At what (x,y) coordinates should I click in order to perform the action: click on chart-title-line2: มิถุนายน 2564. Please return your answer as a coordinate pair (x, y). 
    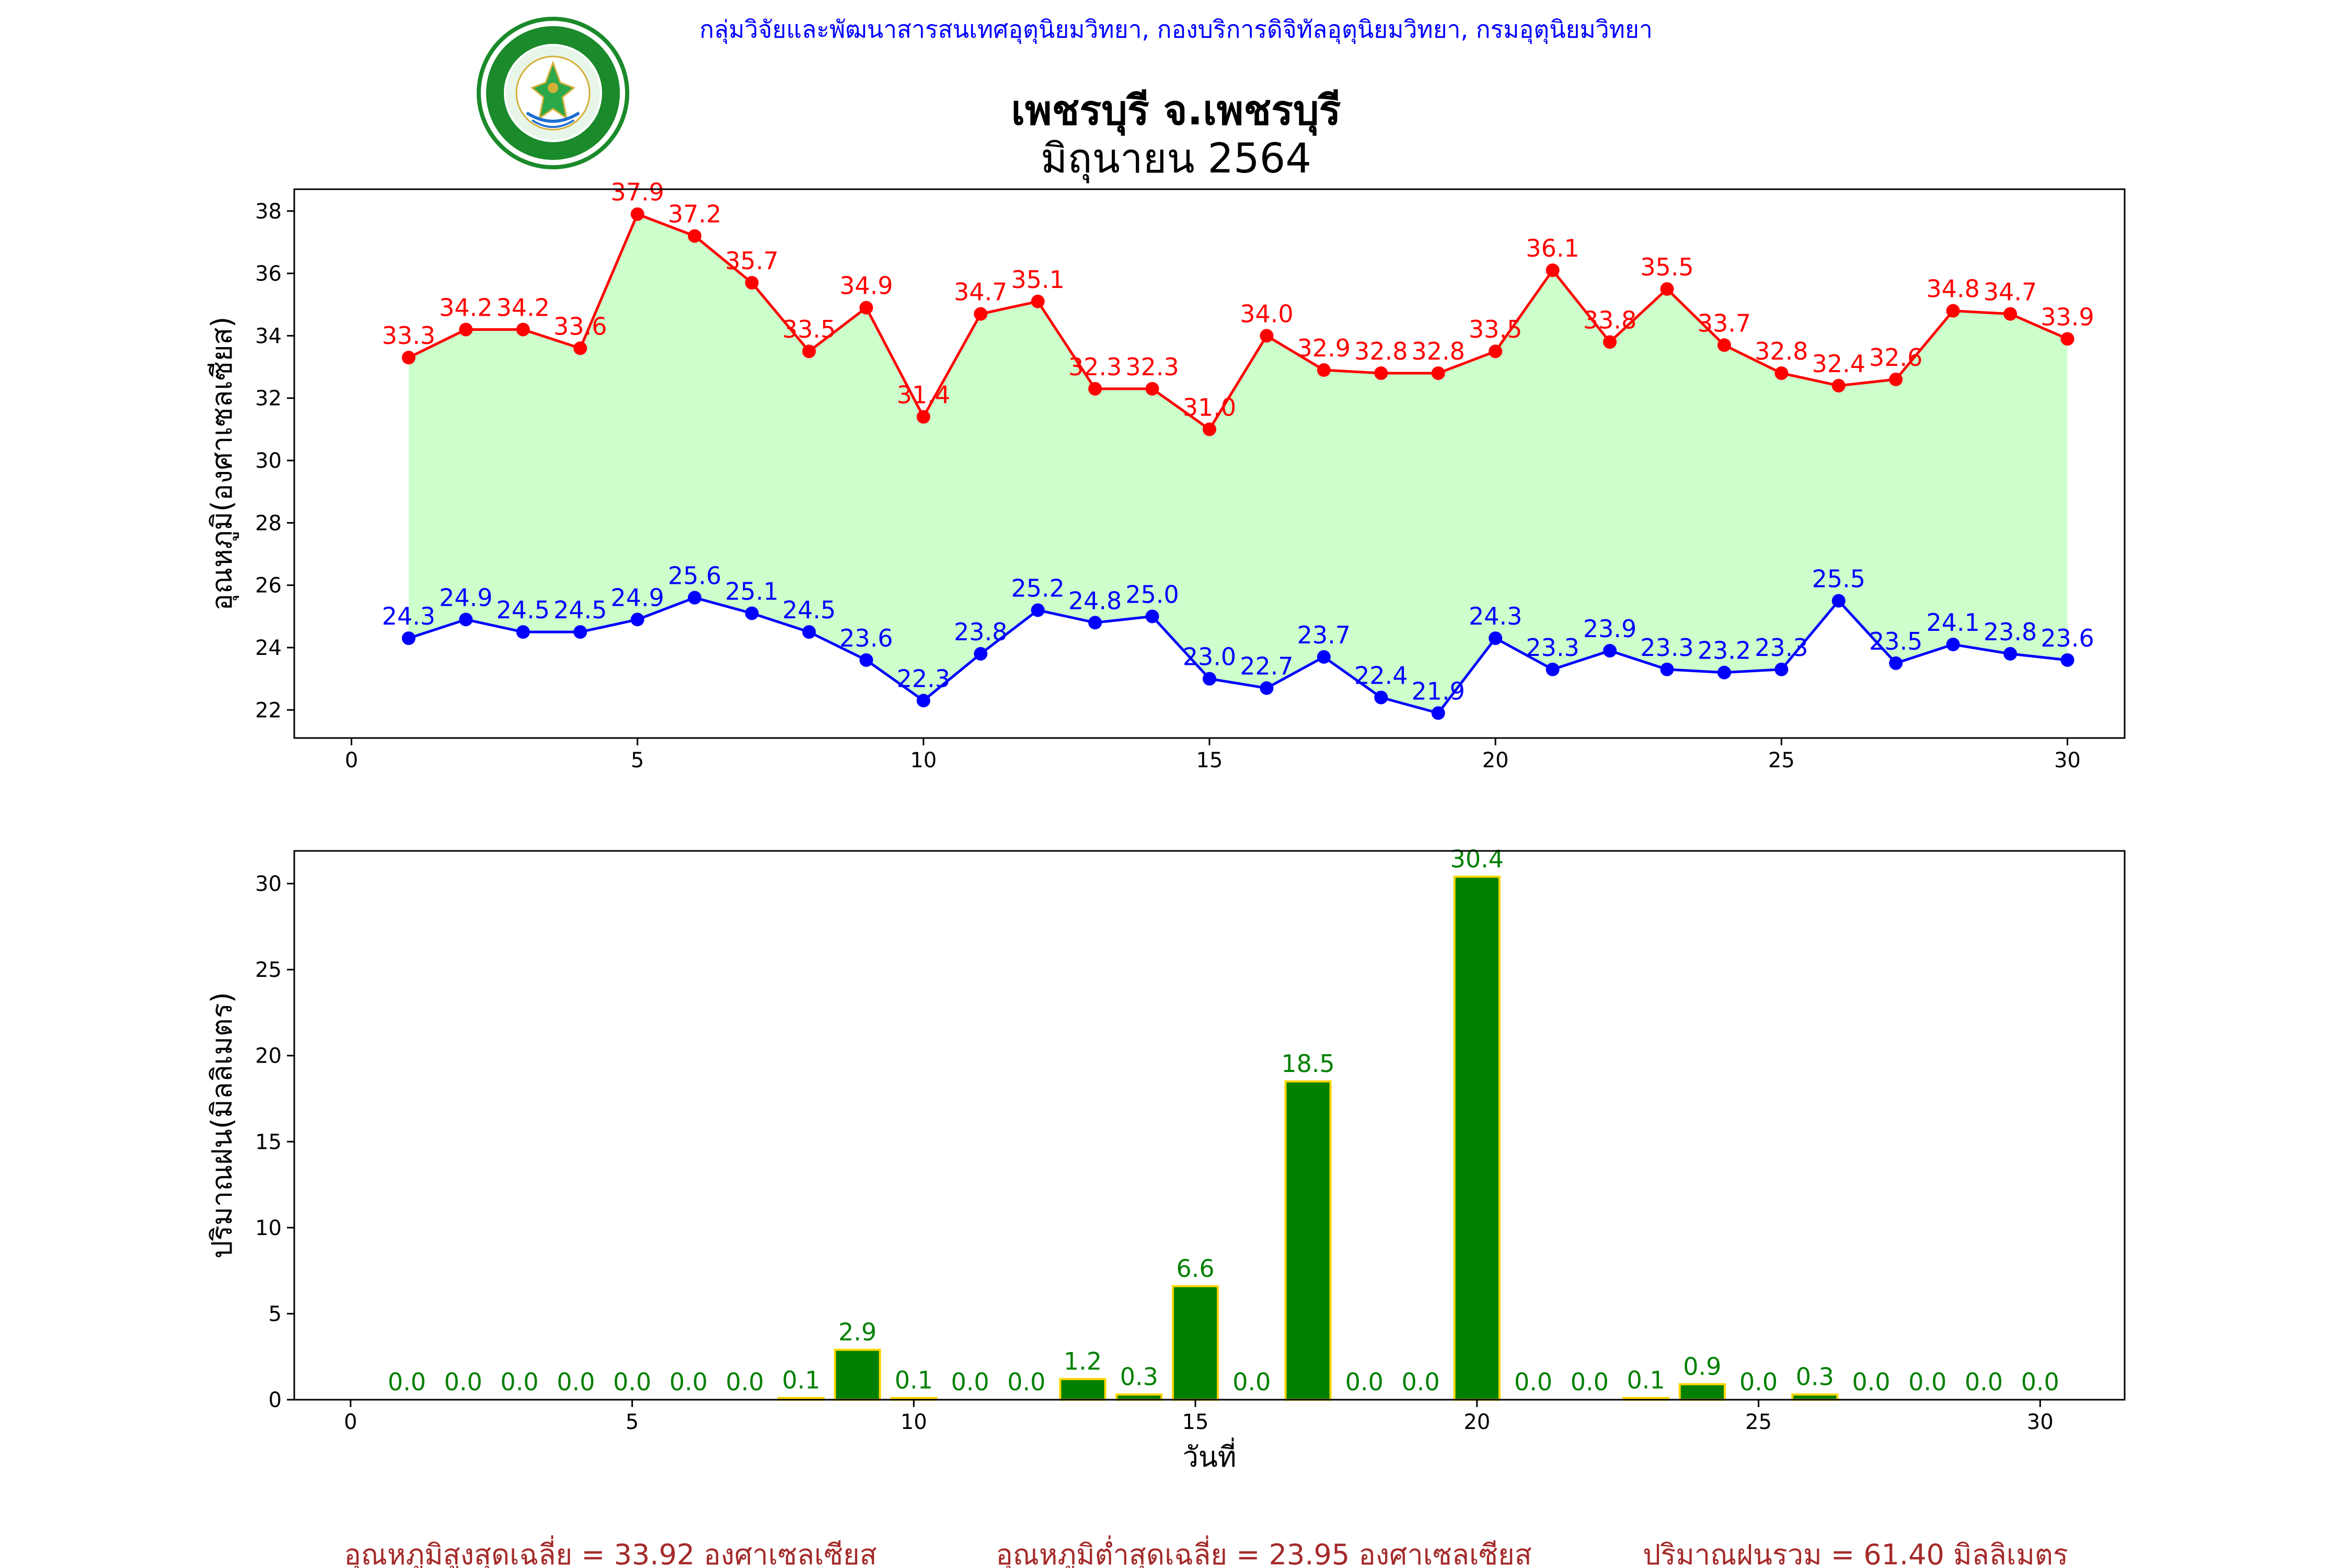
    Looking at the image, I should click on (1176, 159).